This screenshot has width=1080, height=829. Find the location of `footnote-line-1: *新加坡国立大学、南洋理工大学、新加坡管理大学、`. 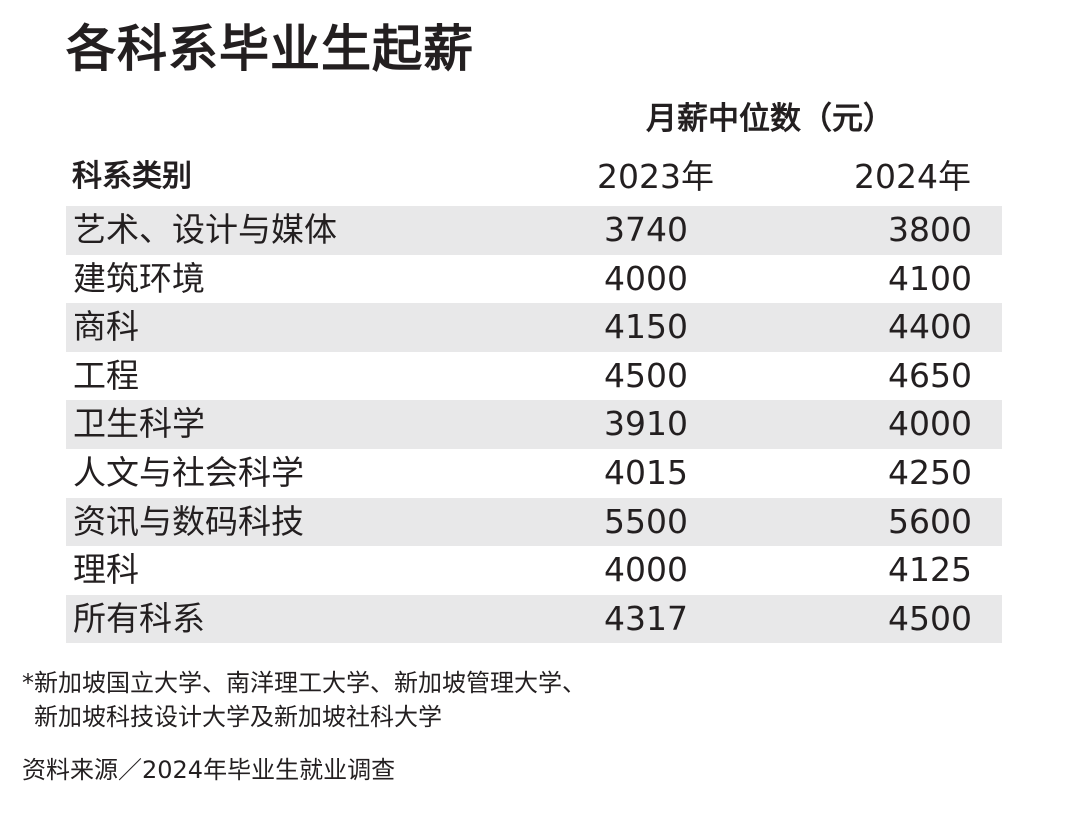

footnote-line-1: *新加坡国立大学、南洋理工大学、新加坡管理大学、 is located at coordinates (304, 683).